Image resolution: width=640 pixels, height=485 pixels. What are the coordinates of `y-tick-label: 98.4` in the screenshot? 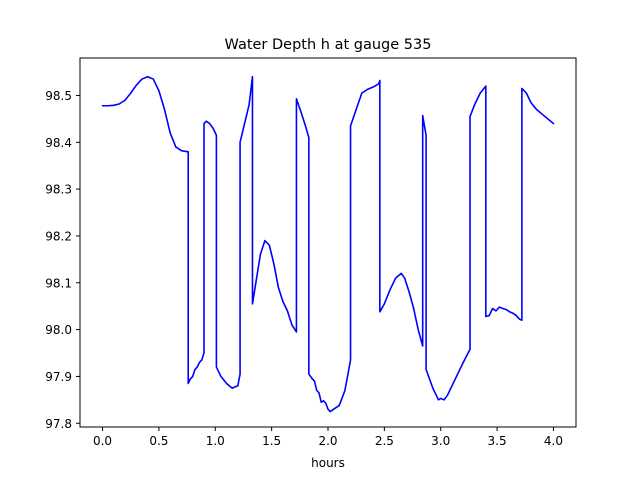 It's located at (58, 143).